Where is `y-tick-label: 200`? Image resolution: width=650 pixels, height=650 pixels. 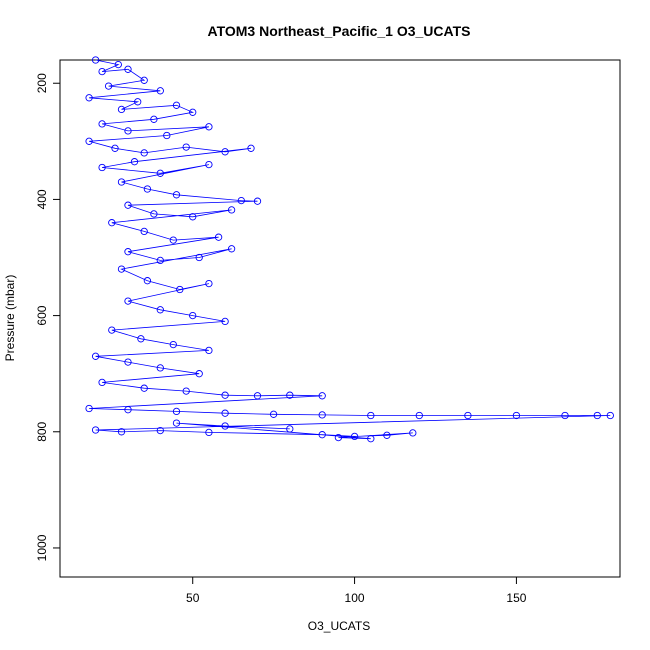 y-tick-label: 200 is located at coordinates (42, 83).